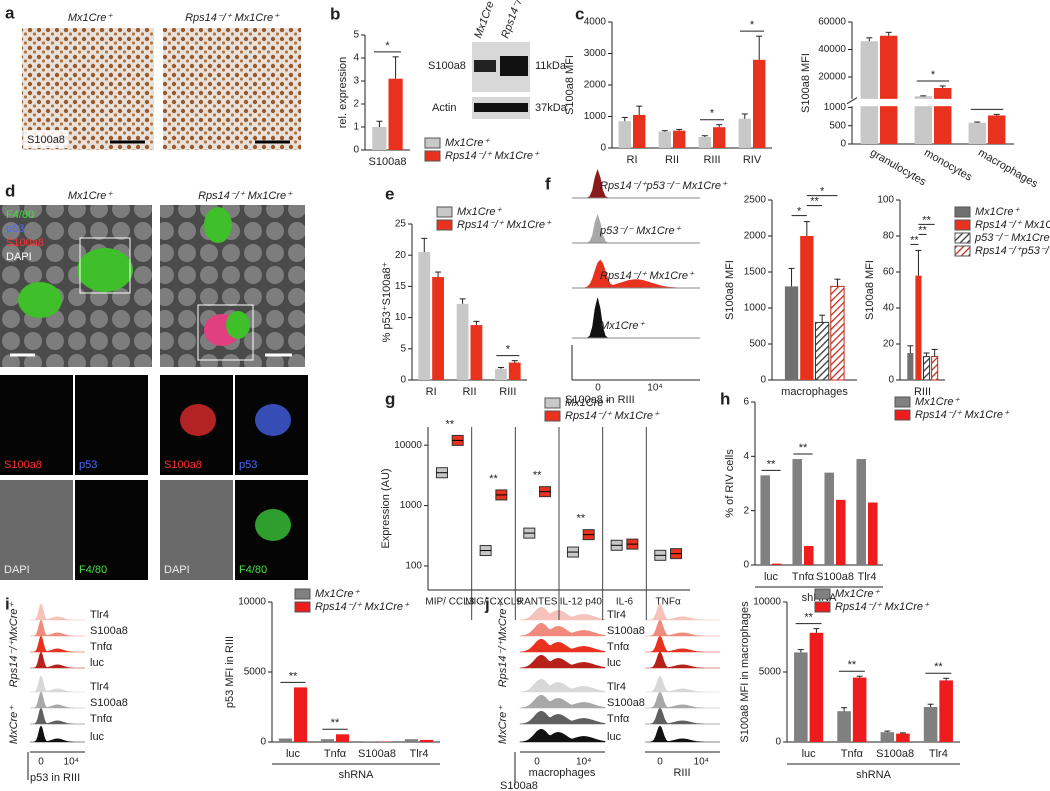  What do you see at coordinates (647, 276) in the screenshot?
I see `row-label: Rps14⁻/⁺ Mx1Cre⁺` at bounding box center [647, 276].